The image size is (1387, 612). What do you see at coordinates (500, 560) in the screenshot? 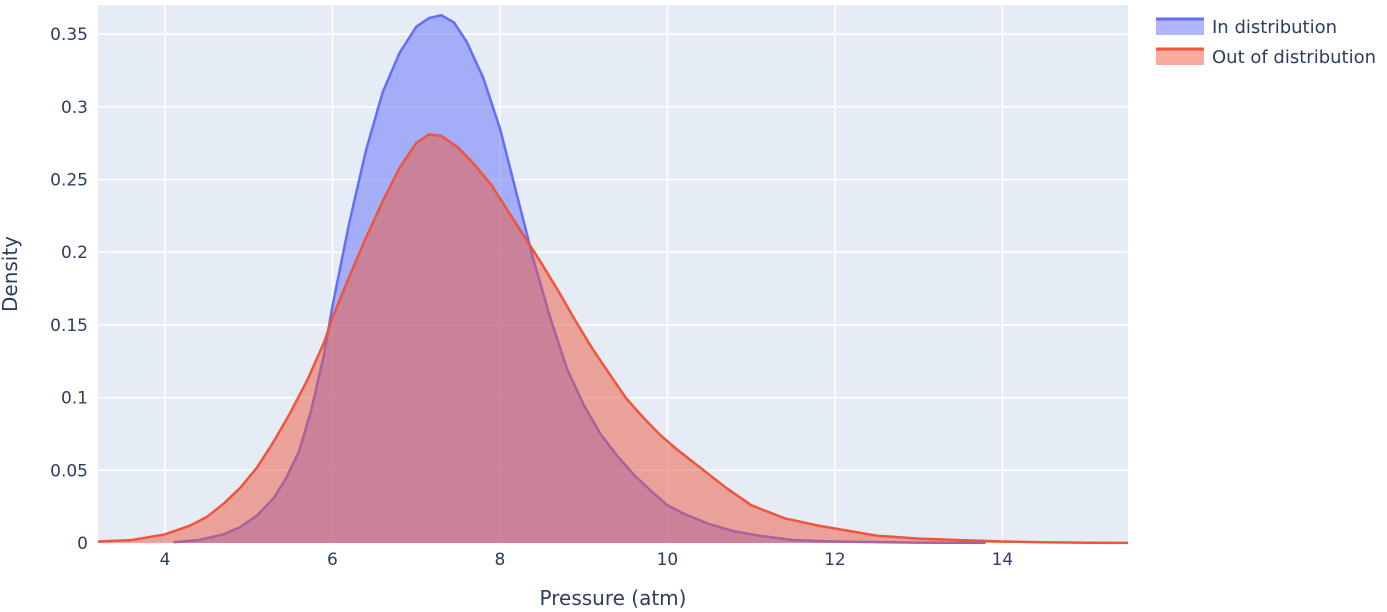
I see `x-tick-label: 8` at bounding box center [500, 560].